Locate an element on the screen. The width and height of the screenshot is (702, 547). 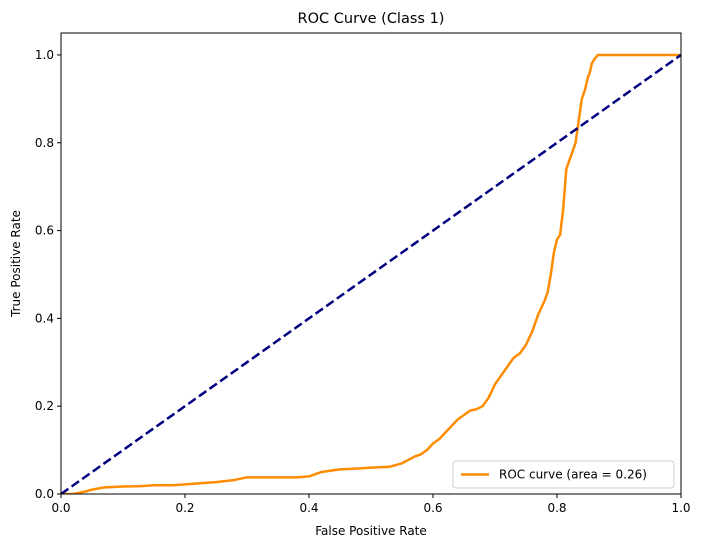
legend: ROC curve (area = 0.26) is located at coordinates (563, 474).